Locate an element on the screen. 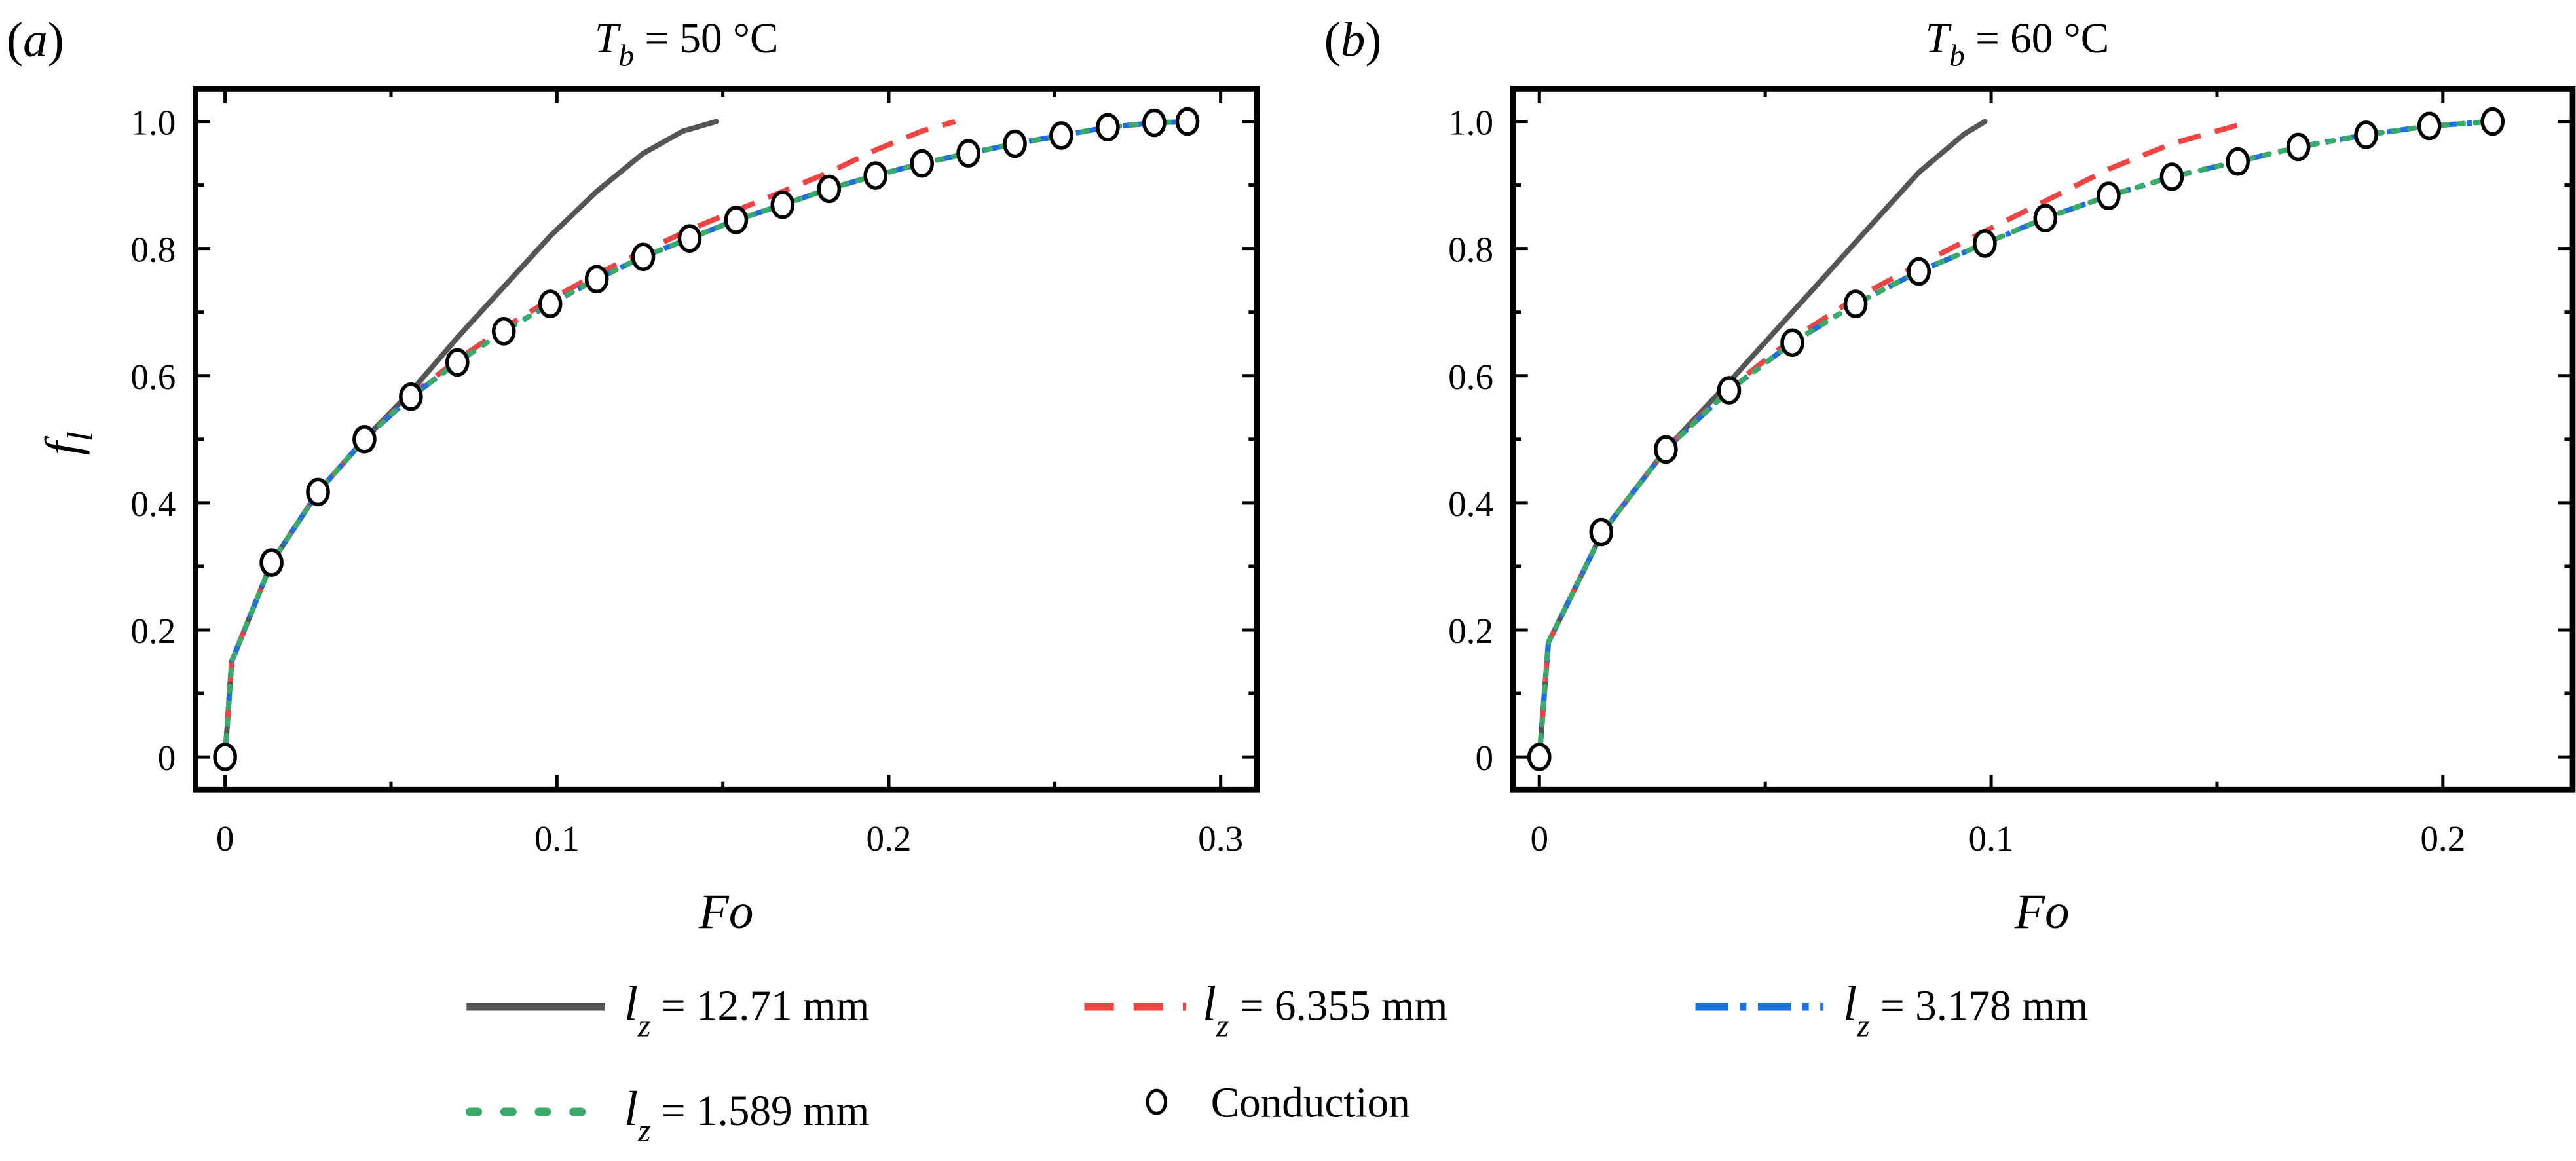 Image resolution: width=2576 pixels, height=1161 pixels. panel-label-b: (b) is located at coordinates (1353, 39).